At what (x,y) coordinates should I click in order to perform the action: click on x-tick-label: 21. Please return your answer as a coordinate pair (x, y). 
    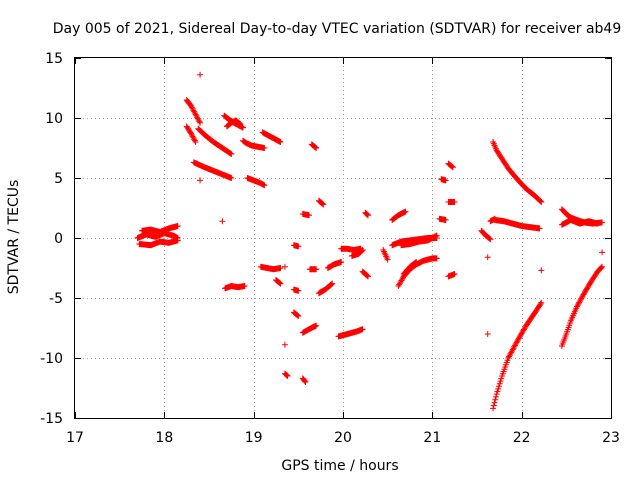
    Looking at the image, I should click on (432, 438).